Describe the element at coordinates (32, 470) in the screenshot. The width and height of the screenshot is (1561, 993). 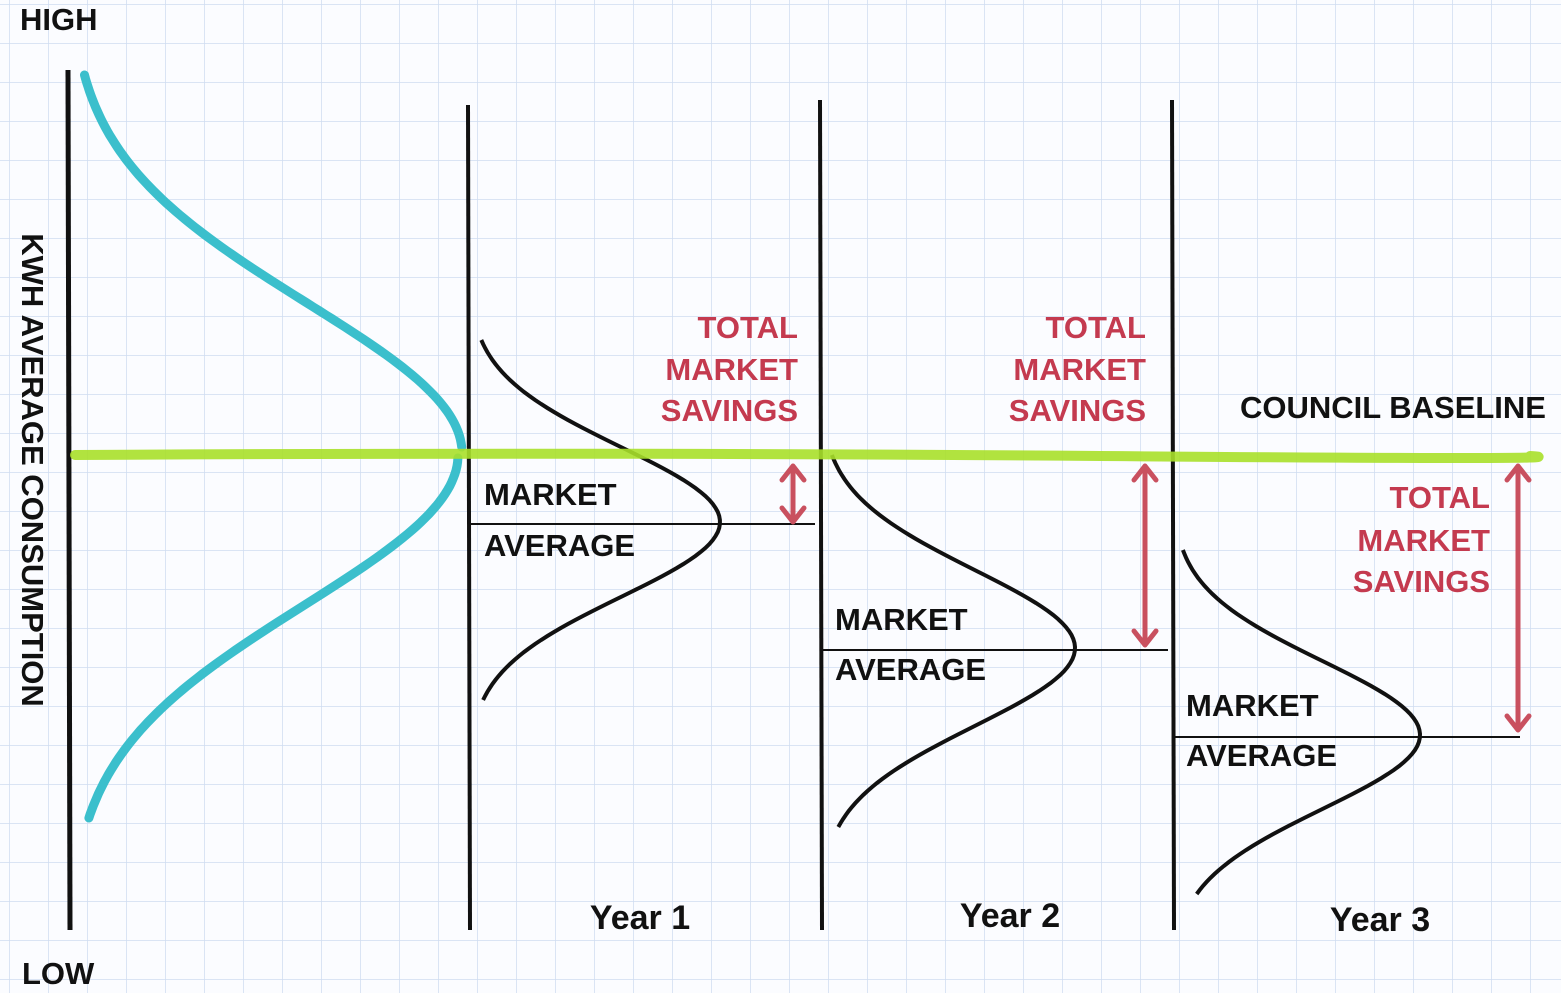
I see `axis-label: KWH AVERAGE CONSUMPTION` at that location.